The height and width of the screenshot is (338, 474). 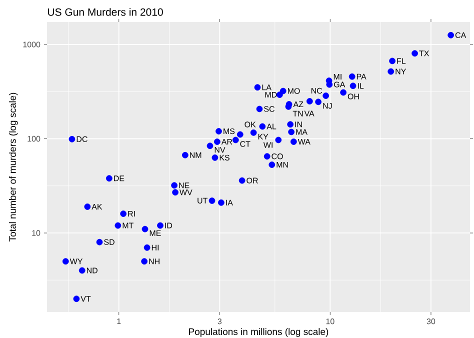 I want to click on annotation: KS, so click(x=225, y=157).